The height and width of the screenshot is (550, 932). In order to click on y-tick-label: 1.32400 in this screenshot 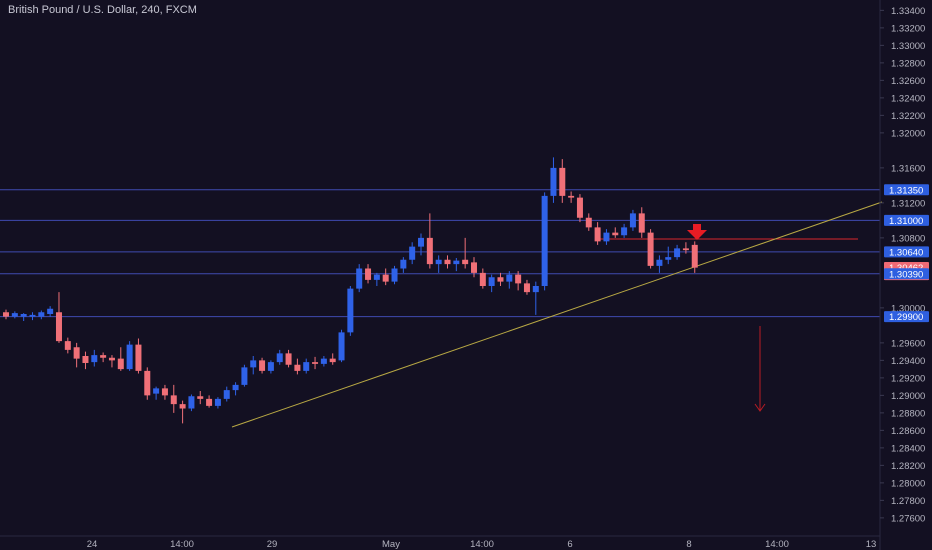, I will do `click(908, 98)`.